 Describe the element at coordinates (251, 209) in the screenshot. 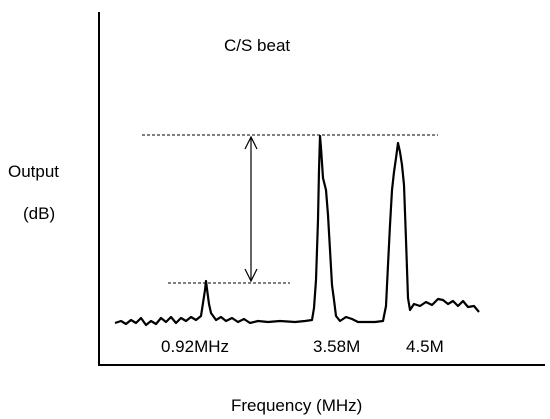

I see `level-difference-arrow` at that location.